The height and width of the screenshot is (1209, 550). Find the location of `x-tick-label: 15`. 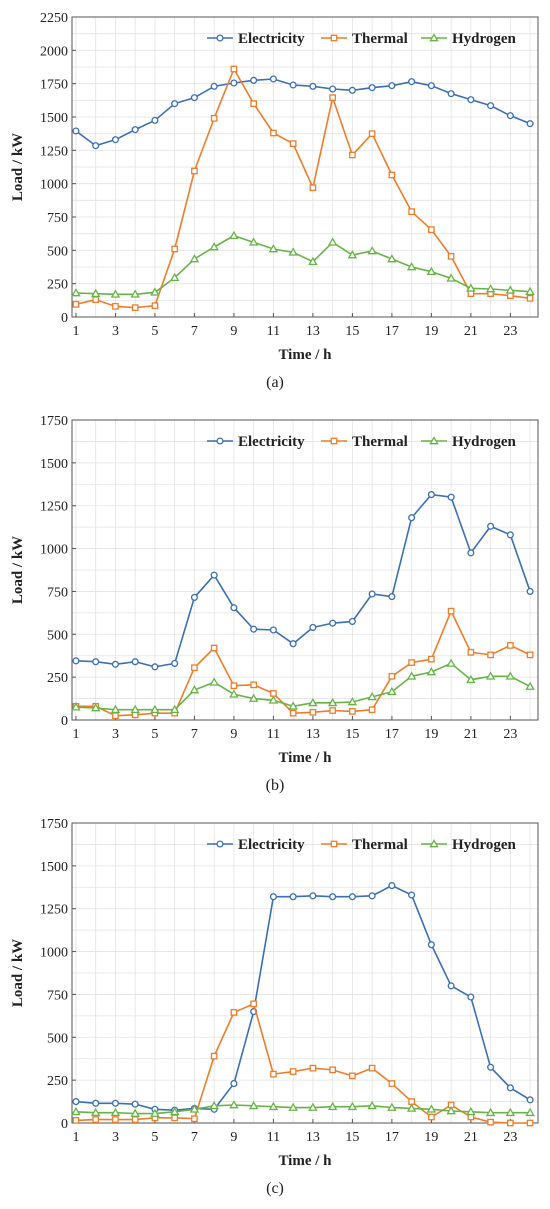

x-tick-label: 15 is located at coordinates (352, 1137).